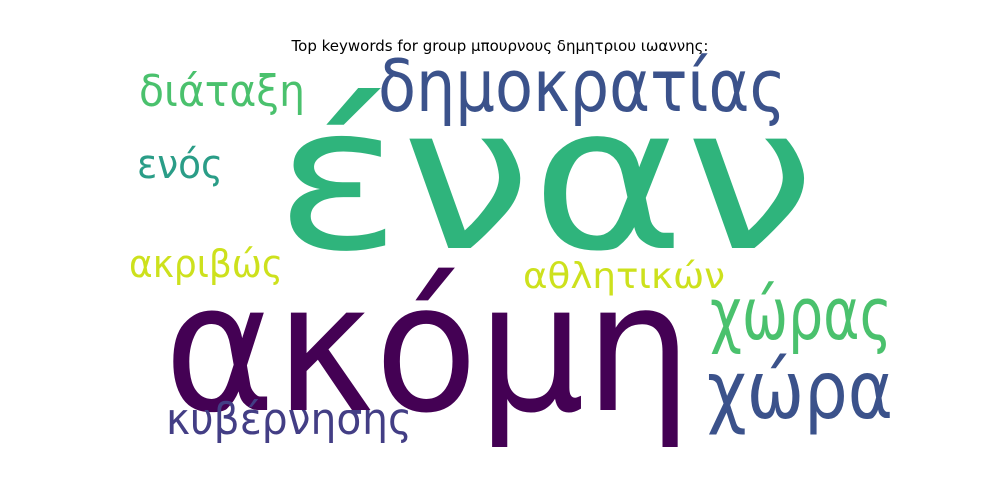 The width and height of the screenshot is (1000, 500). What do you see at coordinates (206, 264) in the screenshot?
I see `cloud-word: ακριβώς` at bounding box center [206, 264].